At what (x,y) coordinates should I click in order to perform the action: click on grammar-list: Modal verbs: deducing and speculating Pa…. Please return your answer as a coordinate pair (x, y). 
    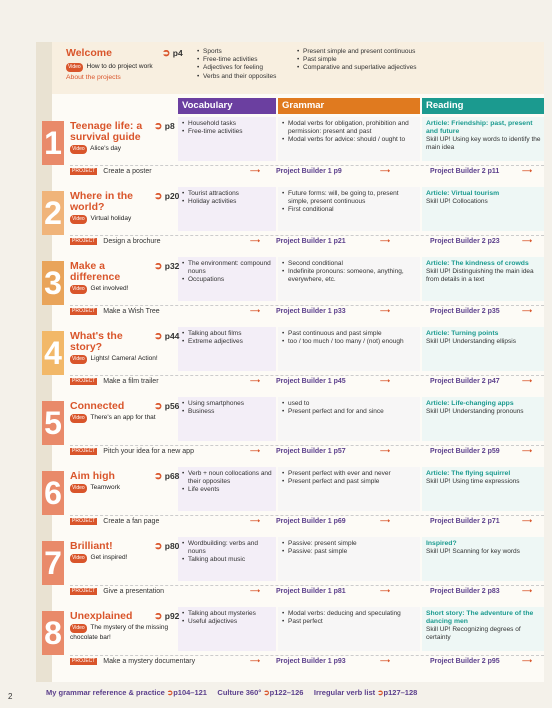
    Looking at the image, I should click on (350, 618).